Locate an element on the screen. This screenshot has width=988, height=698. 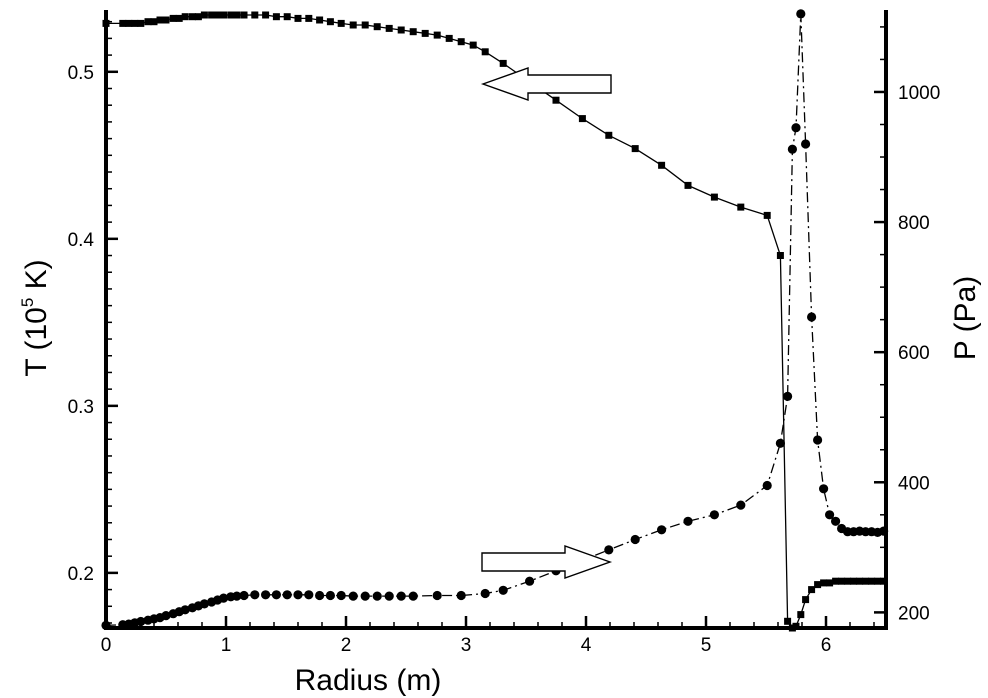
x-tick-label-0: 0 is located at coordinates (106, 645).